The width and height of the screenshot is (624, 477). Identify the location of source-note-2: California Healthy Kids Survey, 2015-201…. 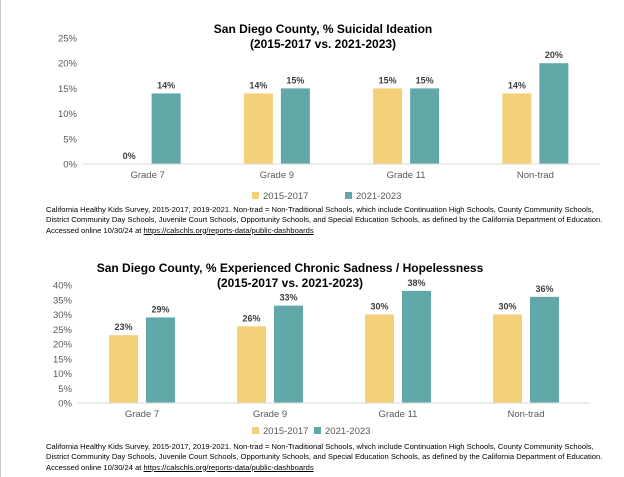
(326, 457).